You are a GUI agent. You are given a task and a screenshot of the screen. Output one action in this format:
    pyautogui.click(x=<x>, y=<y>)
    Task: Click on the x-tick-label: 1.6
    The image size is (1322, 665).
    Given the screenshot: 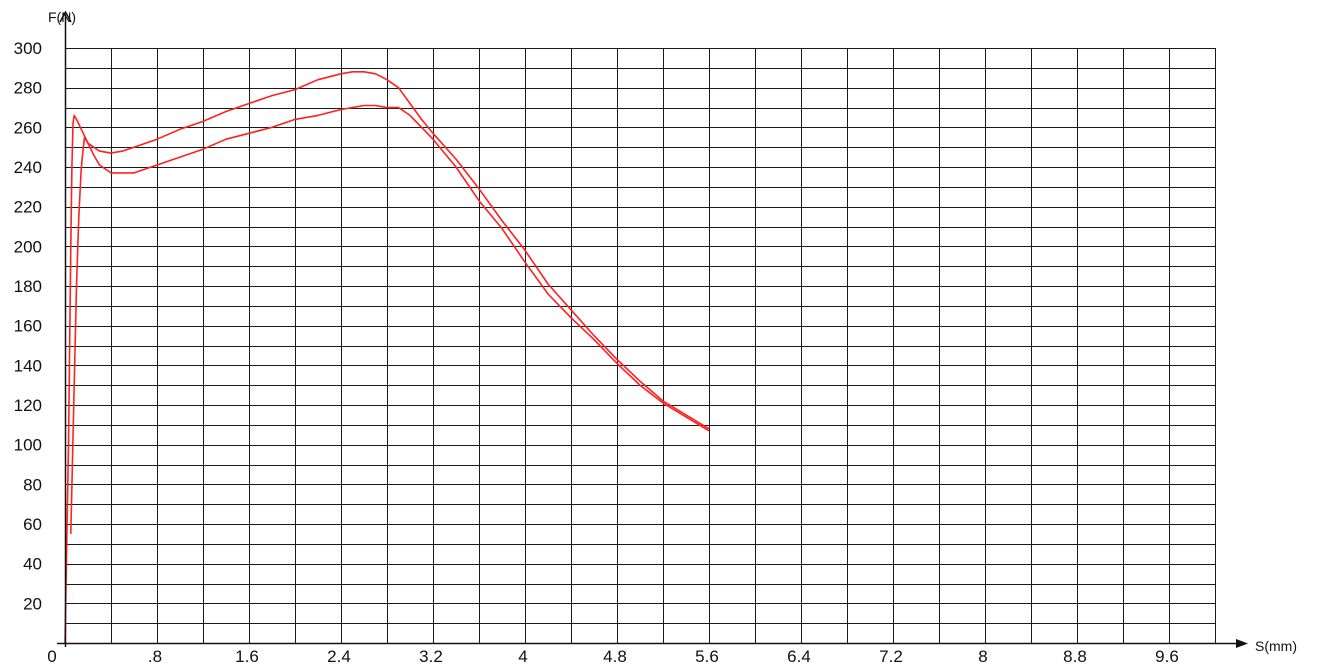 What is the action you would take?
    pyautogui.click(x=247, y=656)
    